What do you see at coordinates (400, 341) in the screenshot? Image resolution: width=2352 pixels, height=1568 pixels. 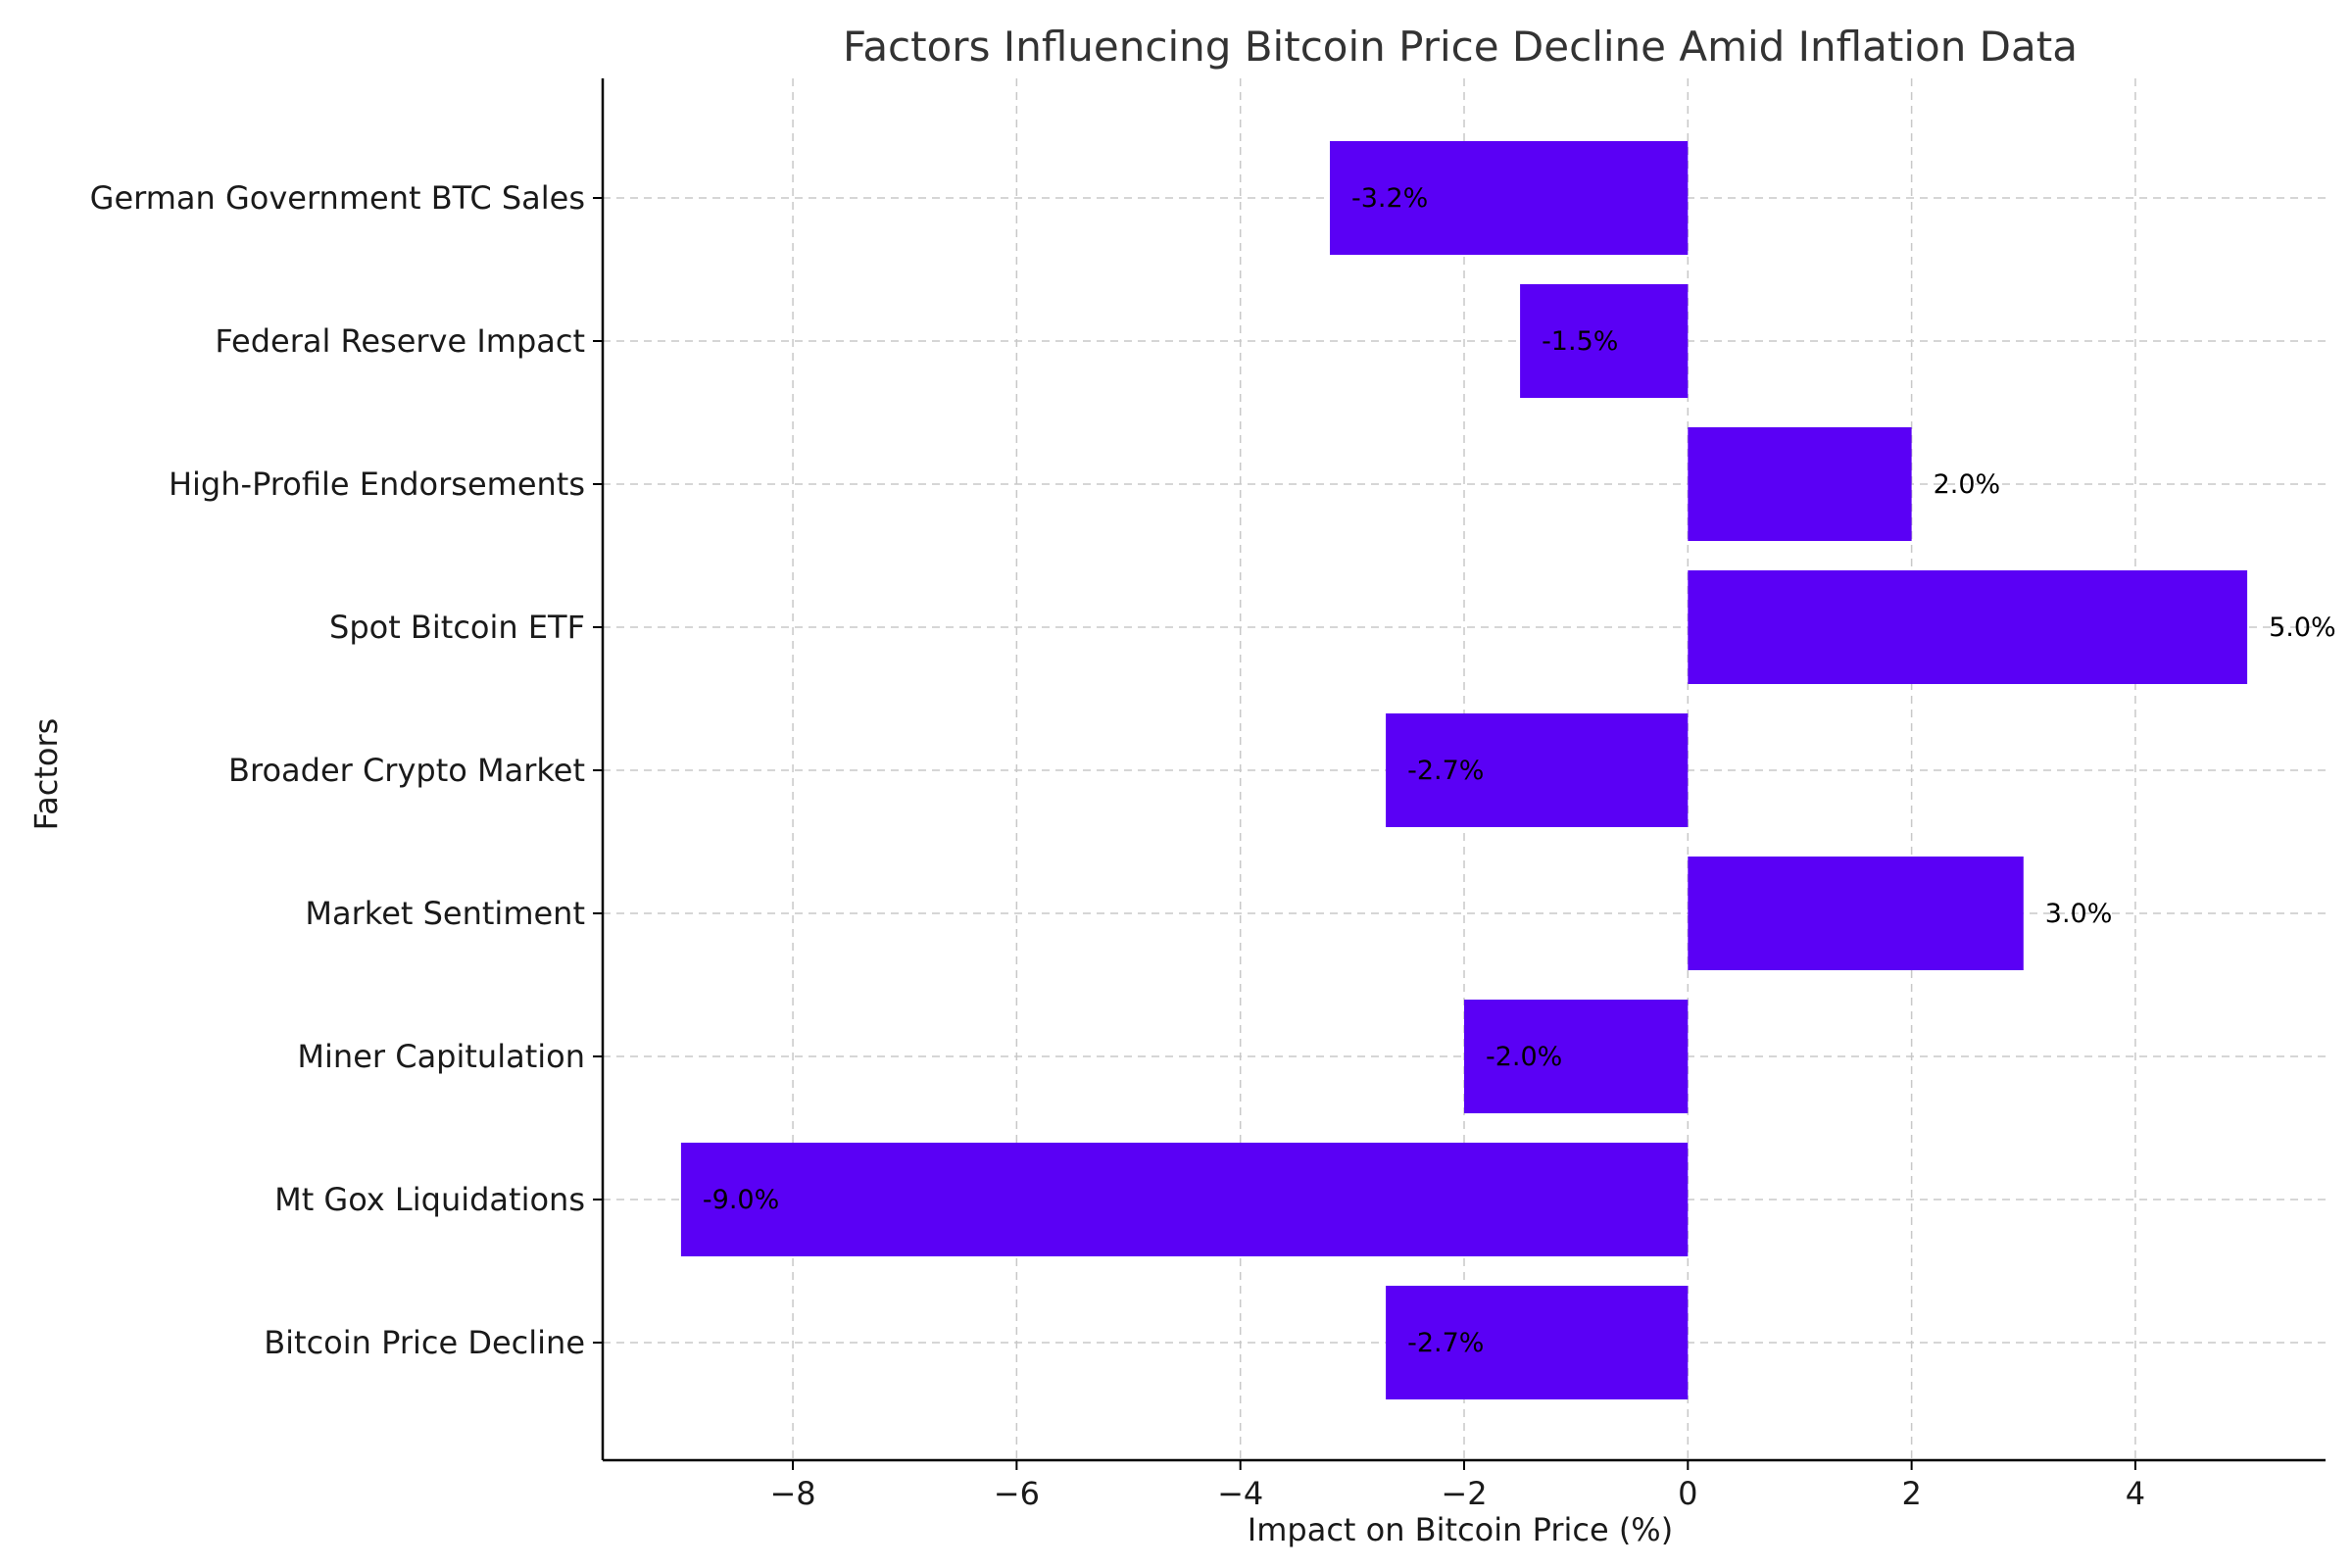 I see `y-tick-label: Federal Reserve Impact` at bounding box center [400, 341].